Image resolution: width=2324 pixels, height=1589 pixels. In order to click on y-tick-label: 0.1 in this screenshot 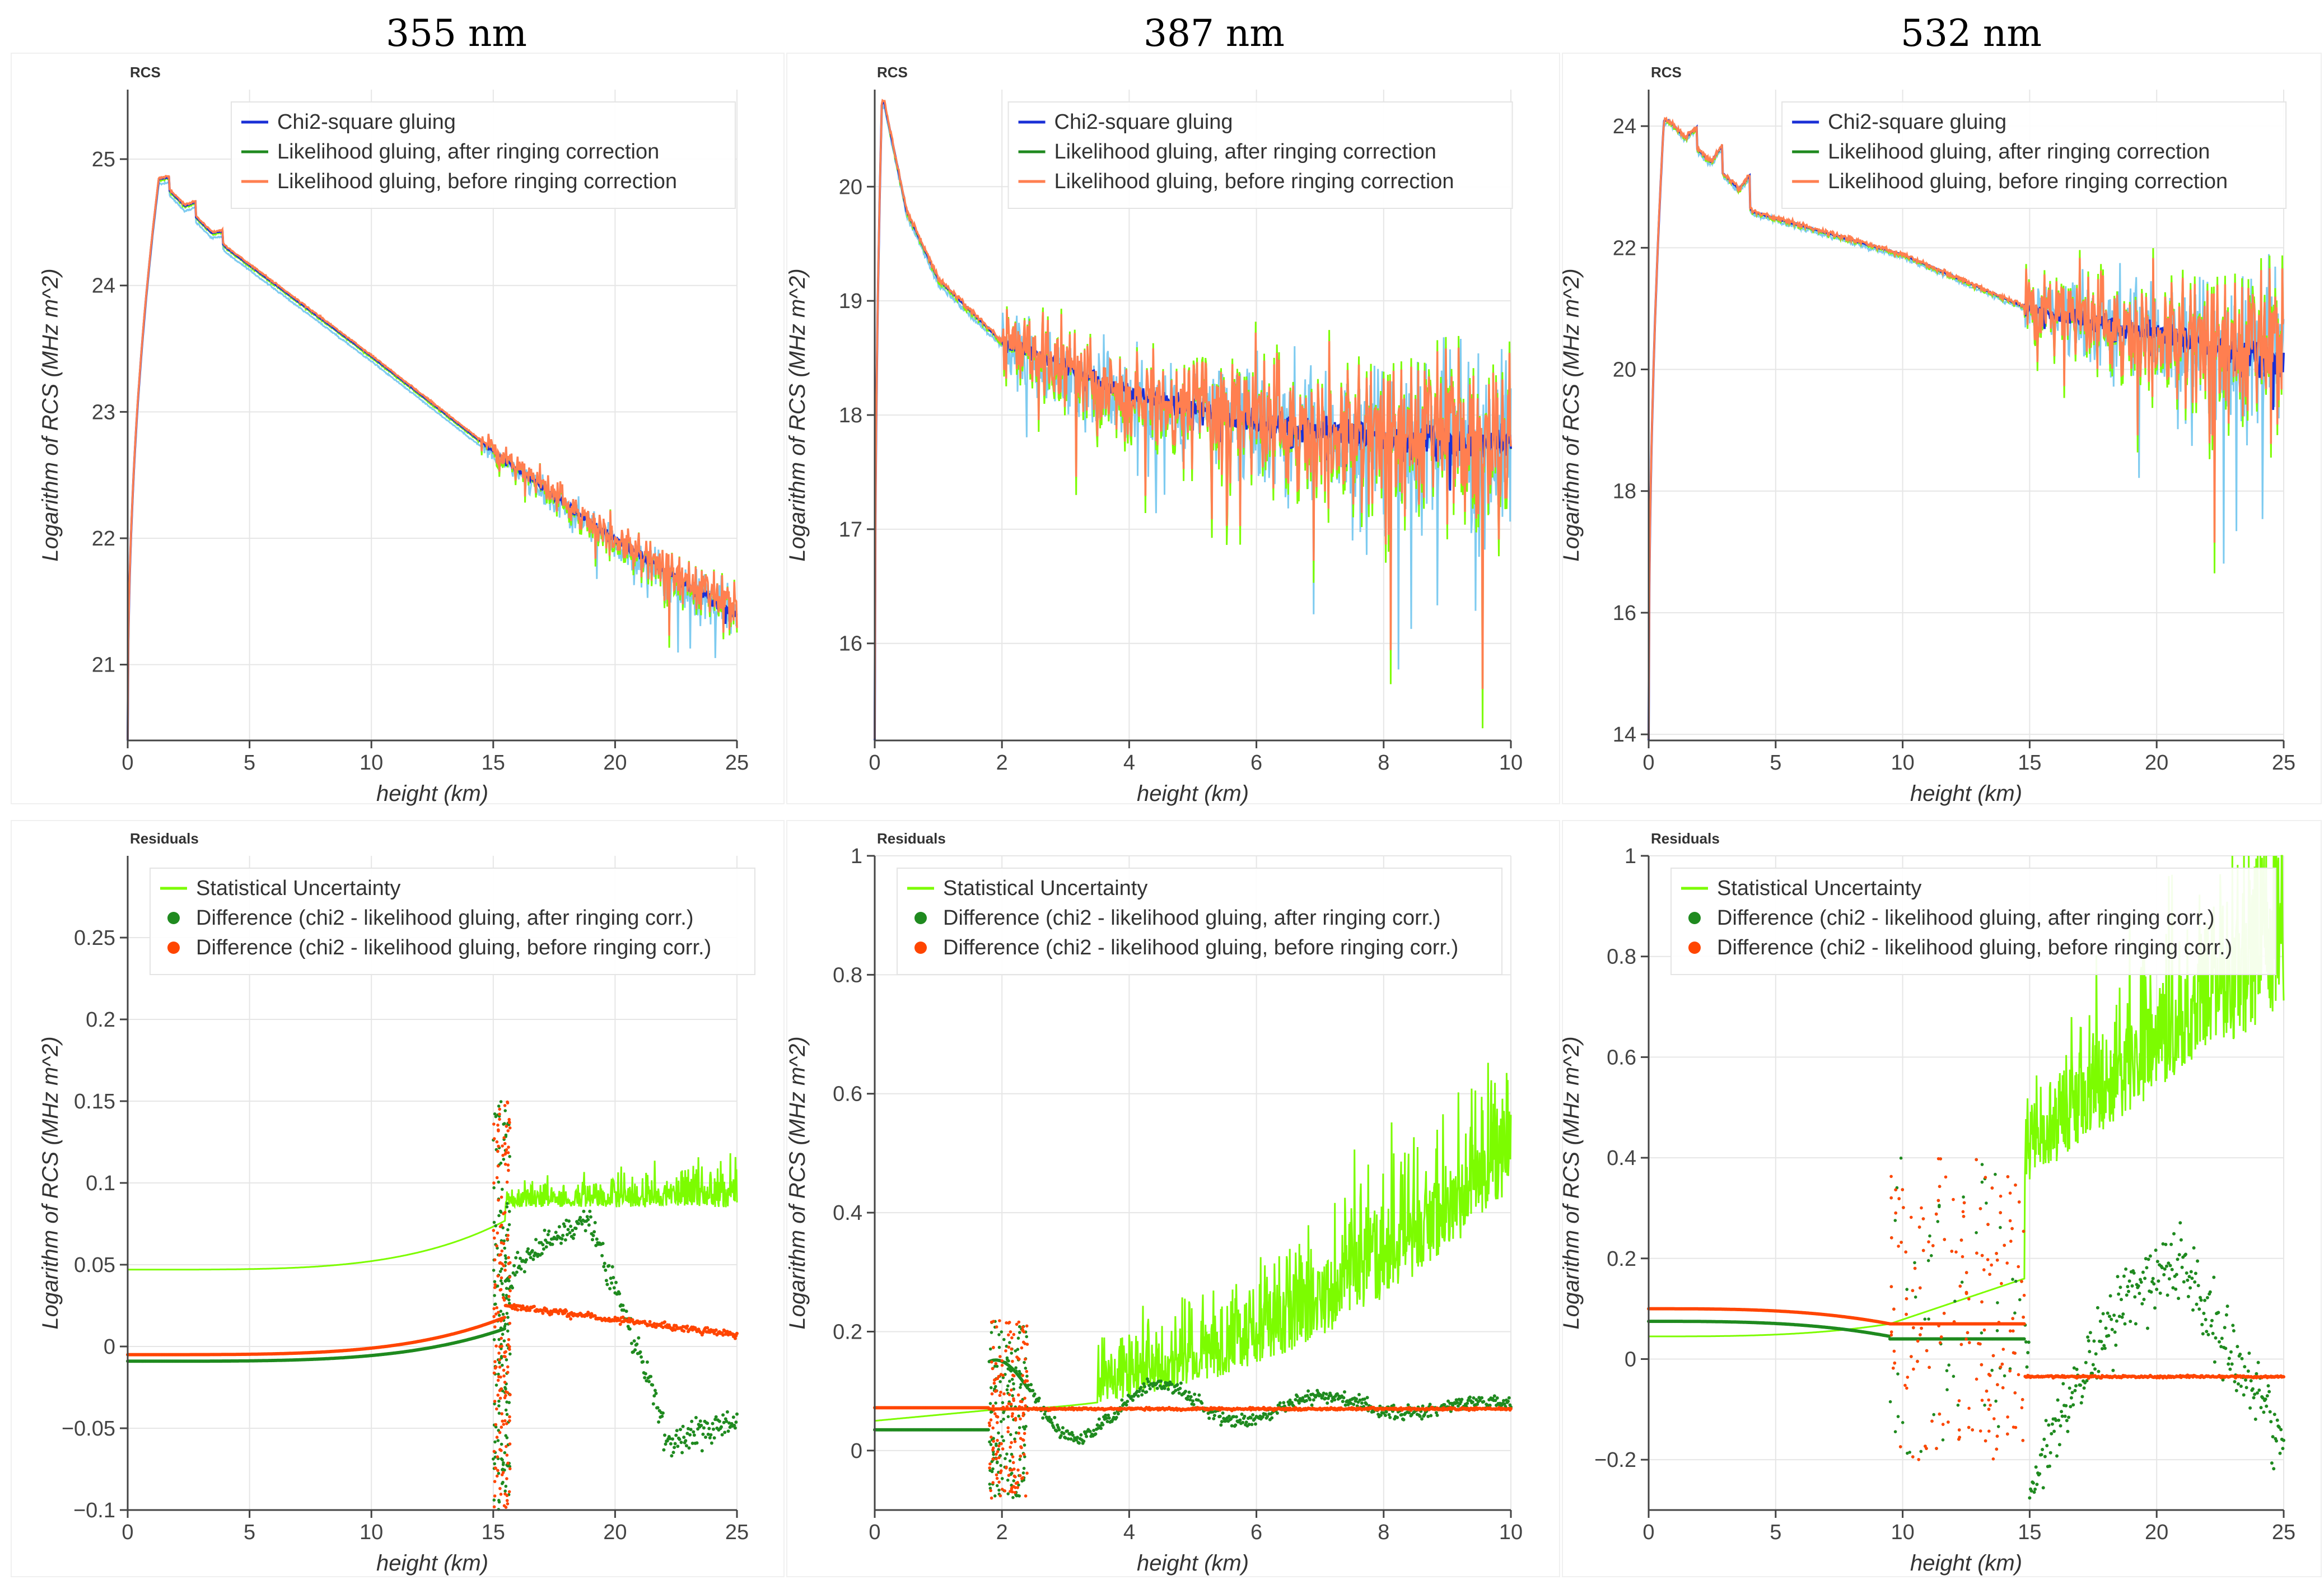, I will do `click(101, 1183)`.